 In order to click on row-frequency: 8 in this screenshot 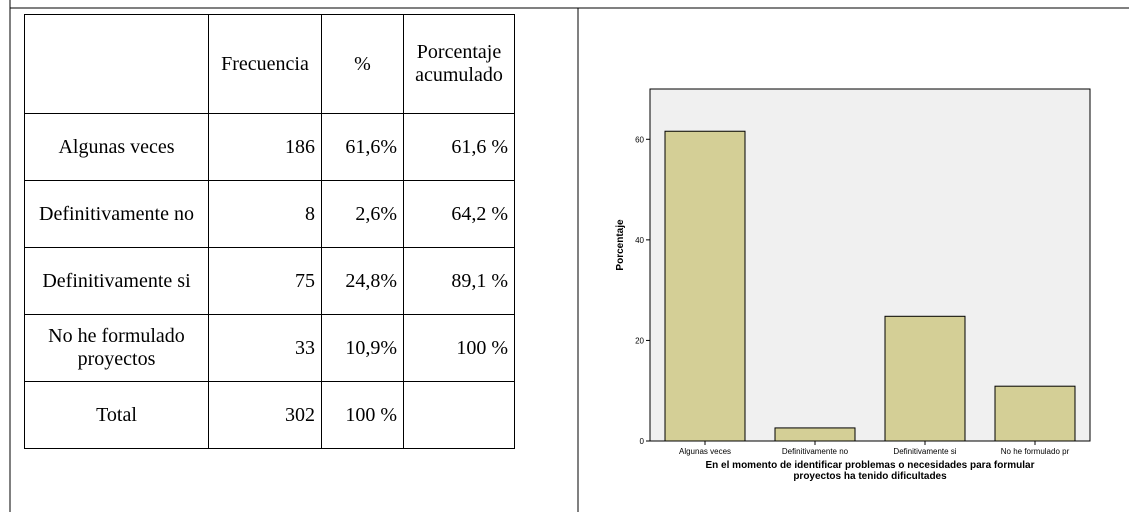, I will do `click(265, 214)`.